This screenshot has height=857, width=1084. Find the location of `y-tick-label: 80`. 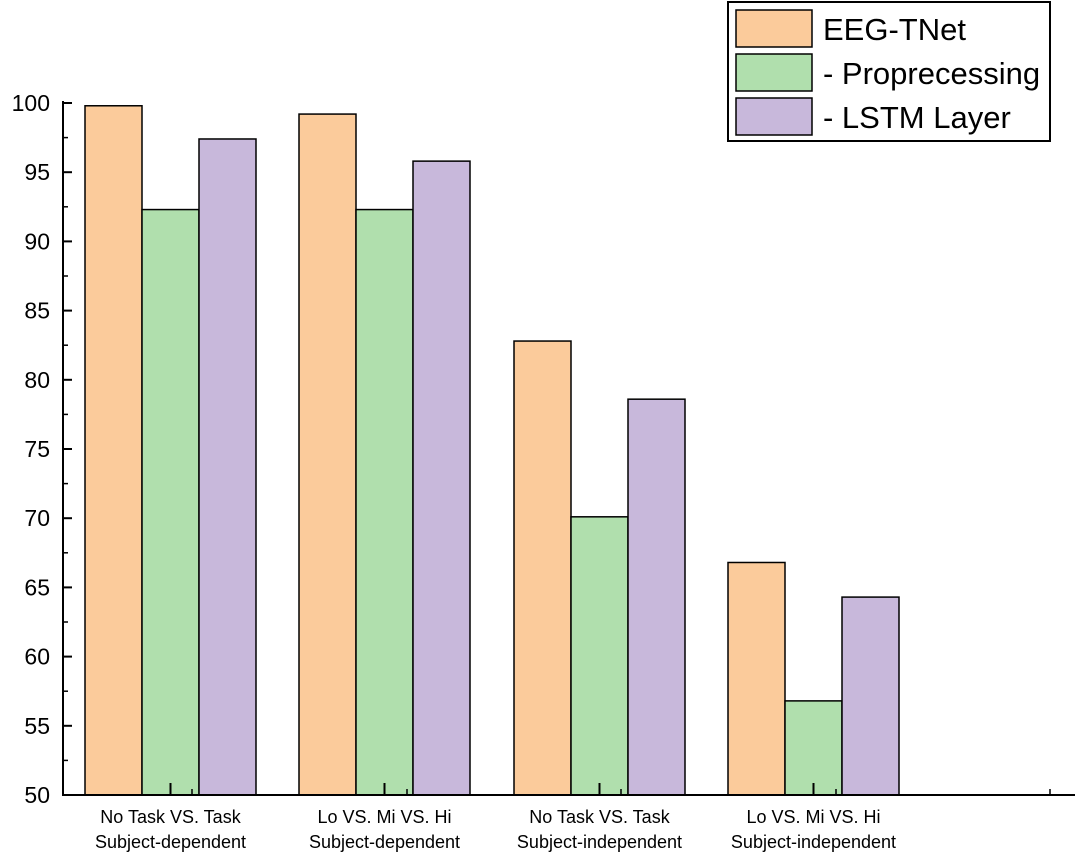

y-tick-label: 80 is located at coordinates (37, 380).